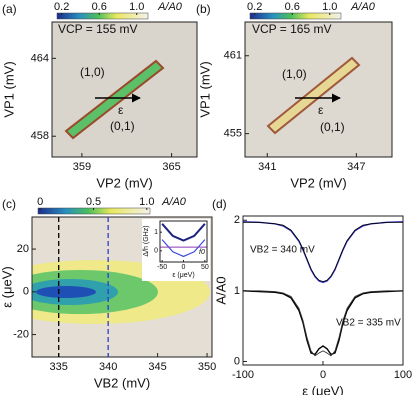  What do you see at coordinates (157, 367) in the screenshot?
I see `x-tick-label: 345` at bounding box center [157, 367].